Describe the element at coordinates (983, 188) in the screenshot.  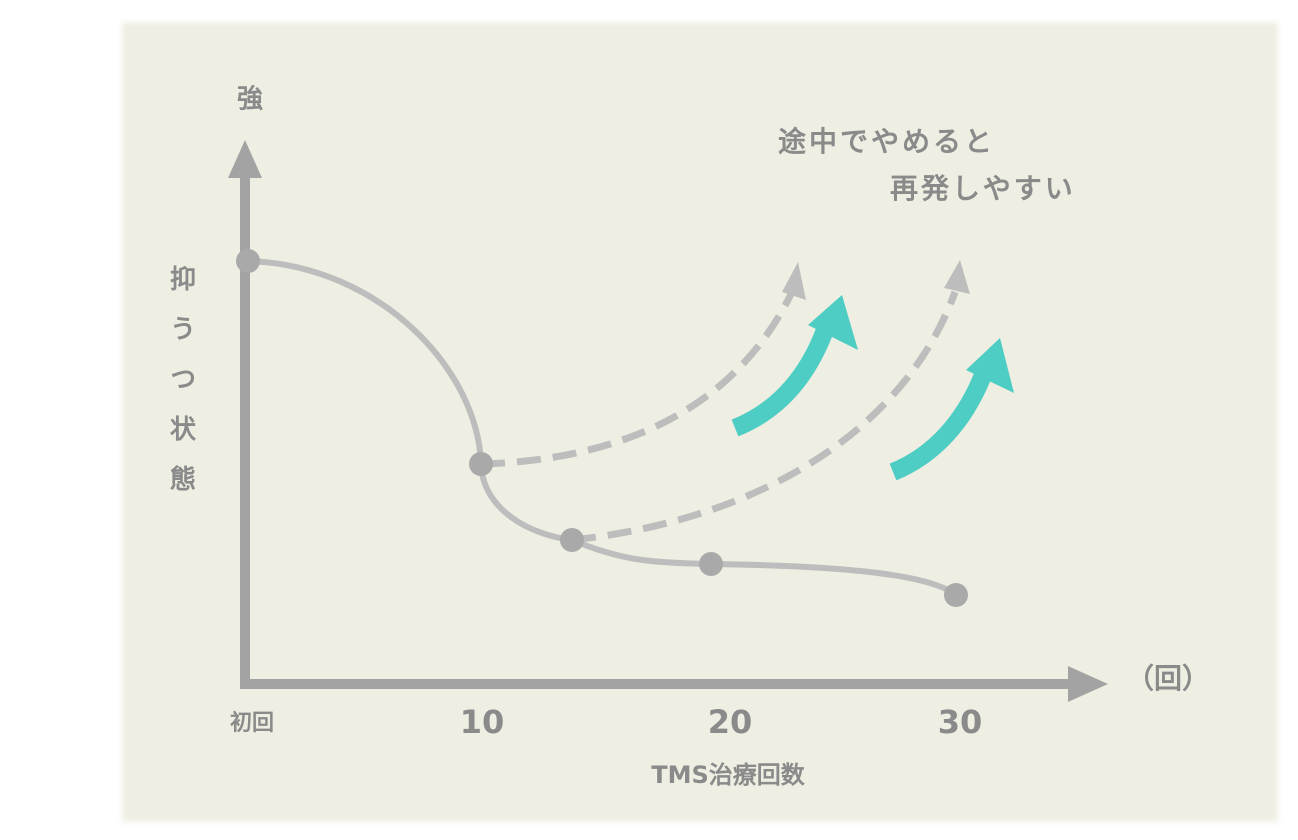
I see `annotation-line: 再発しやすい` at that location.